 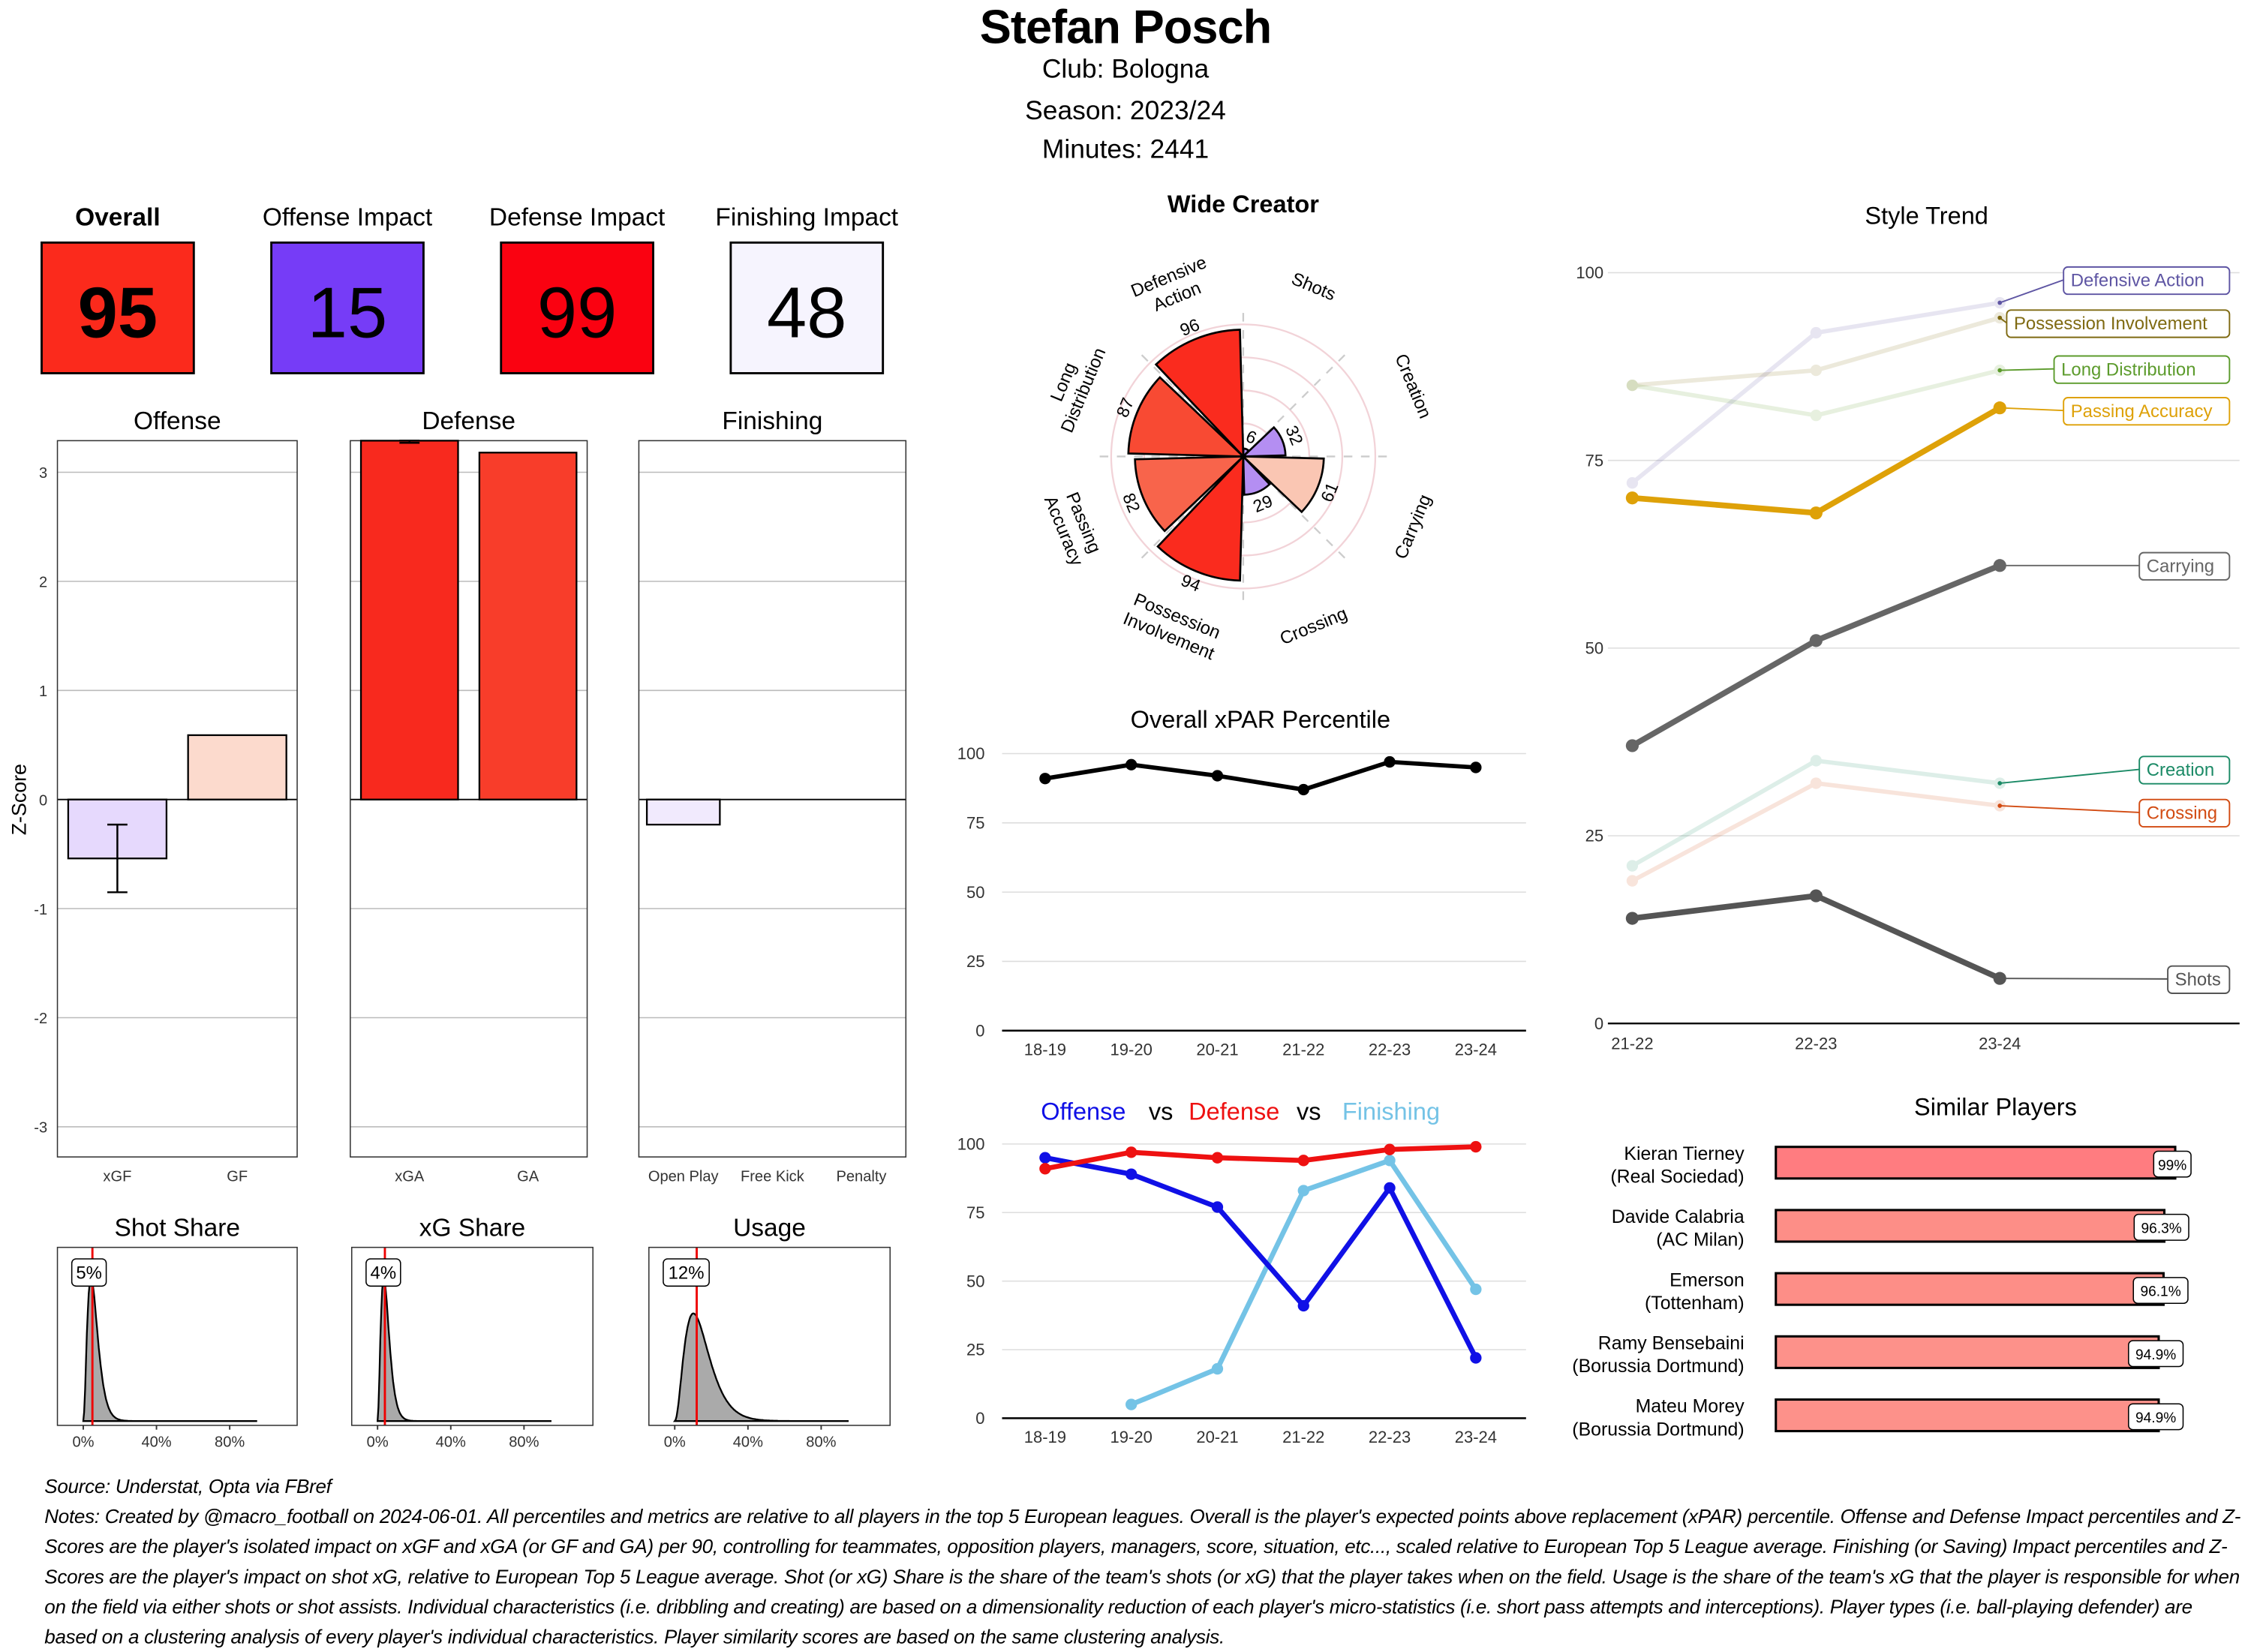 What do you see at coordinates (1816, 895) in the screenshot?
I see `shots-point` at bounding box center [1816, 895].